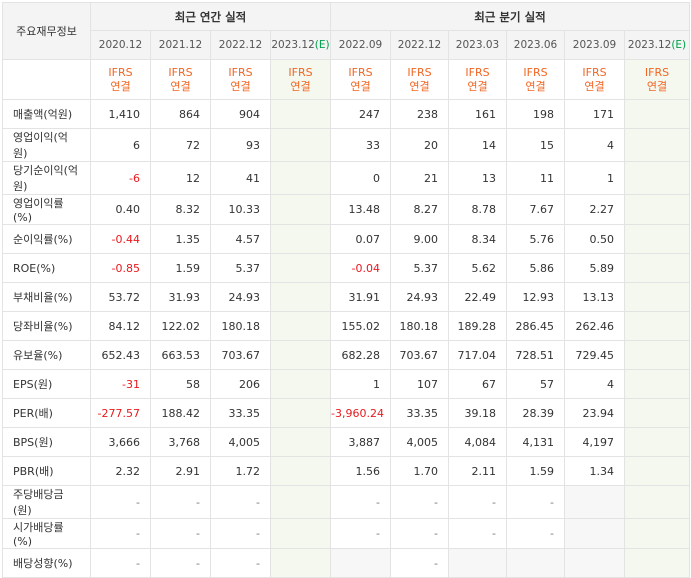 The image size is (691, 578). I want to click on row-label: 영업이익(억원), so click(46, 145).